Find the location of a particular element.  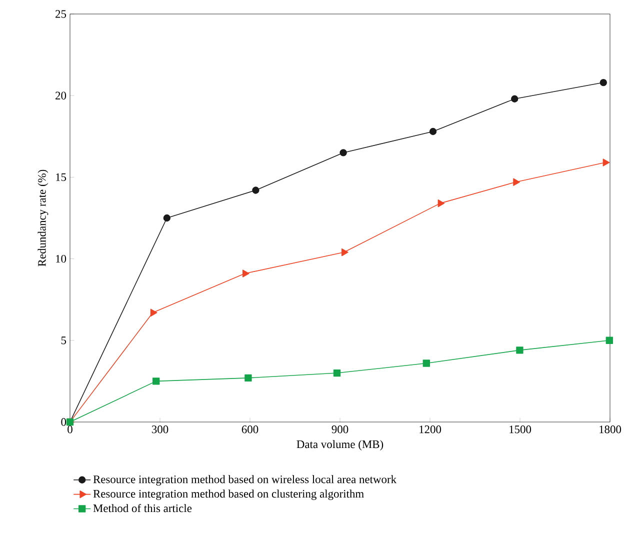

y-tick-label: 25 is located at coordinates (61, 14).